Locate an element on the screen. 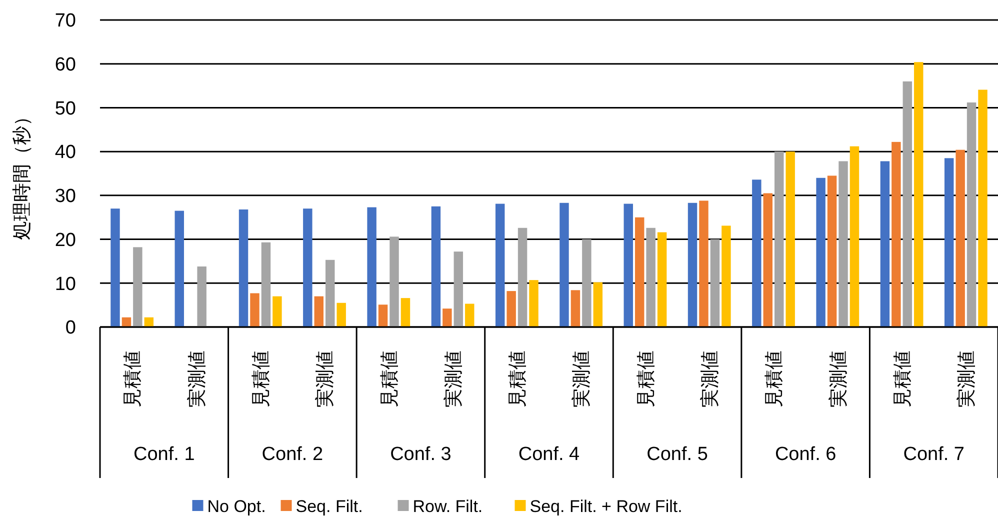  text: Conf. 5 is located at coordinates (677, 454).